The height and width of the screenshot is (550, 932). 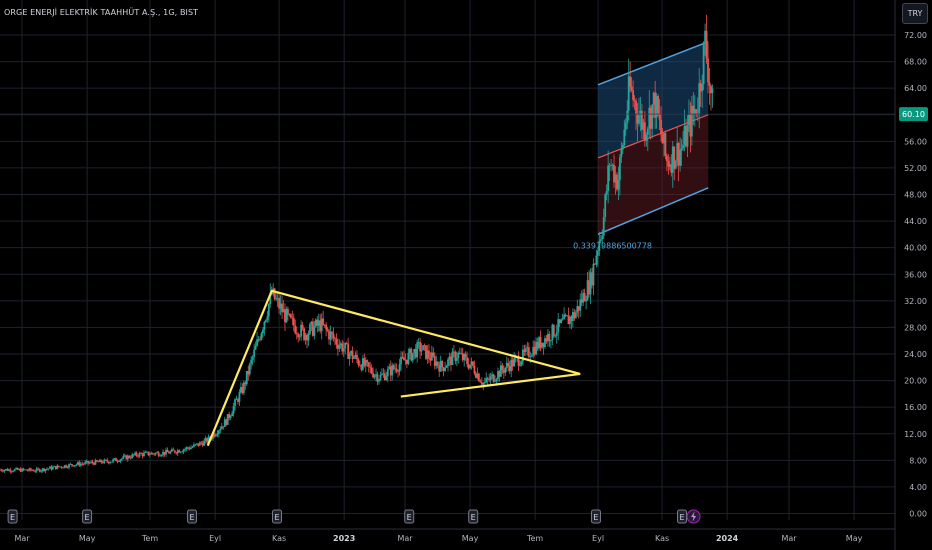 I want to click on triangle-pattern, so click(x=393, y=368).